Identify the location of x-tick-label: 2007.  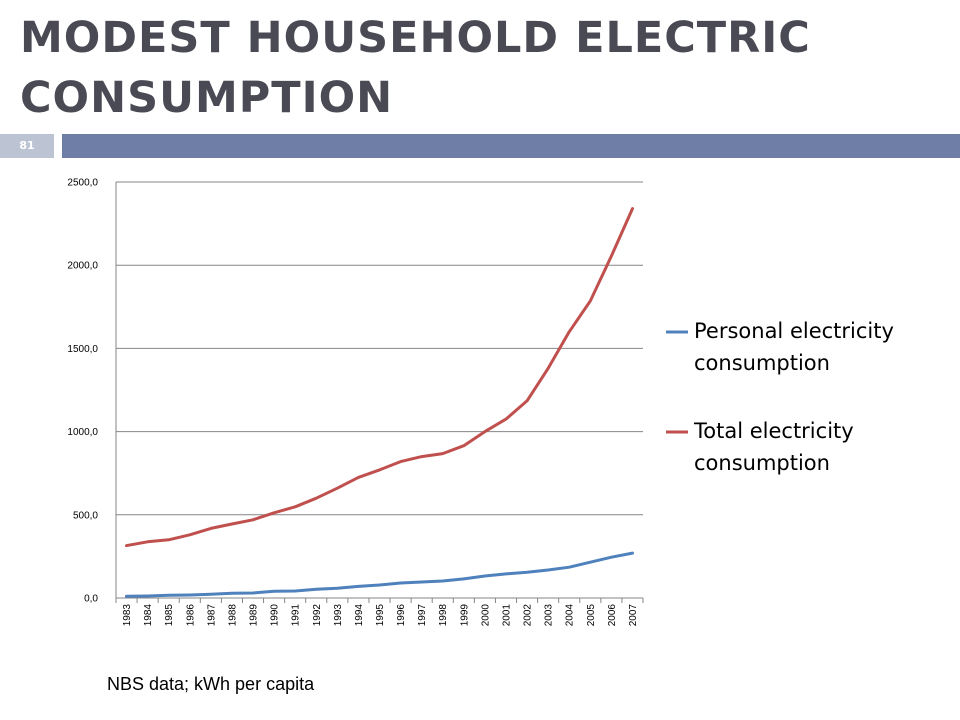
(633, 615).